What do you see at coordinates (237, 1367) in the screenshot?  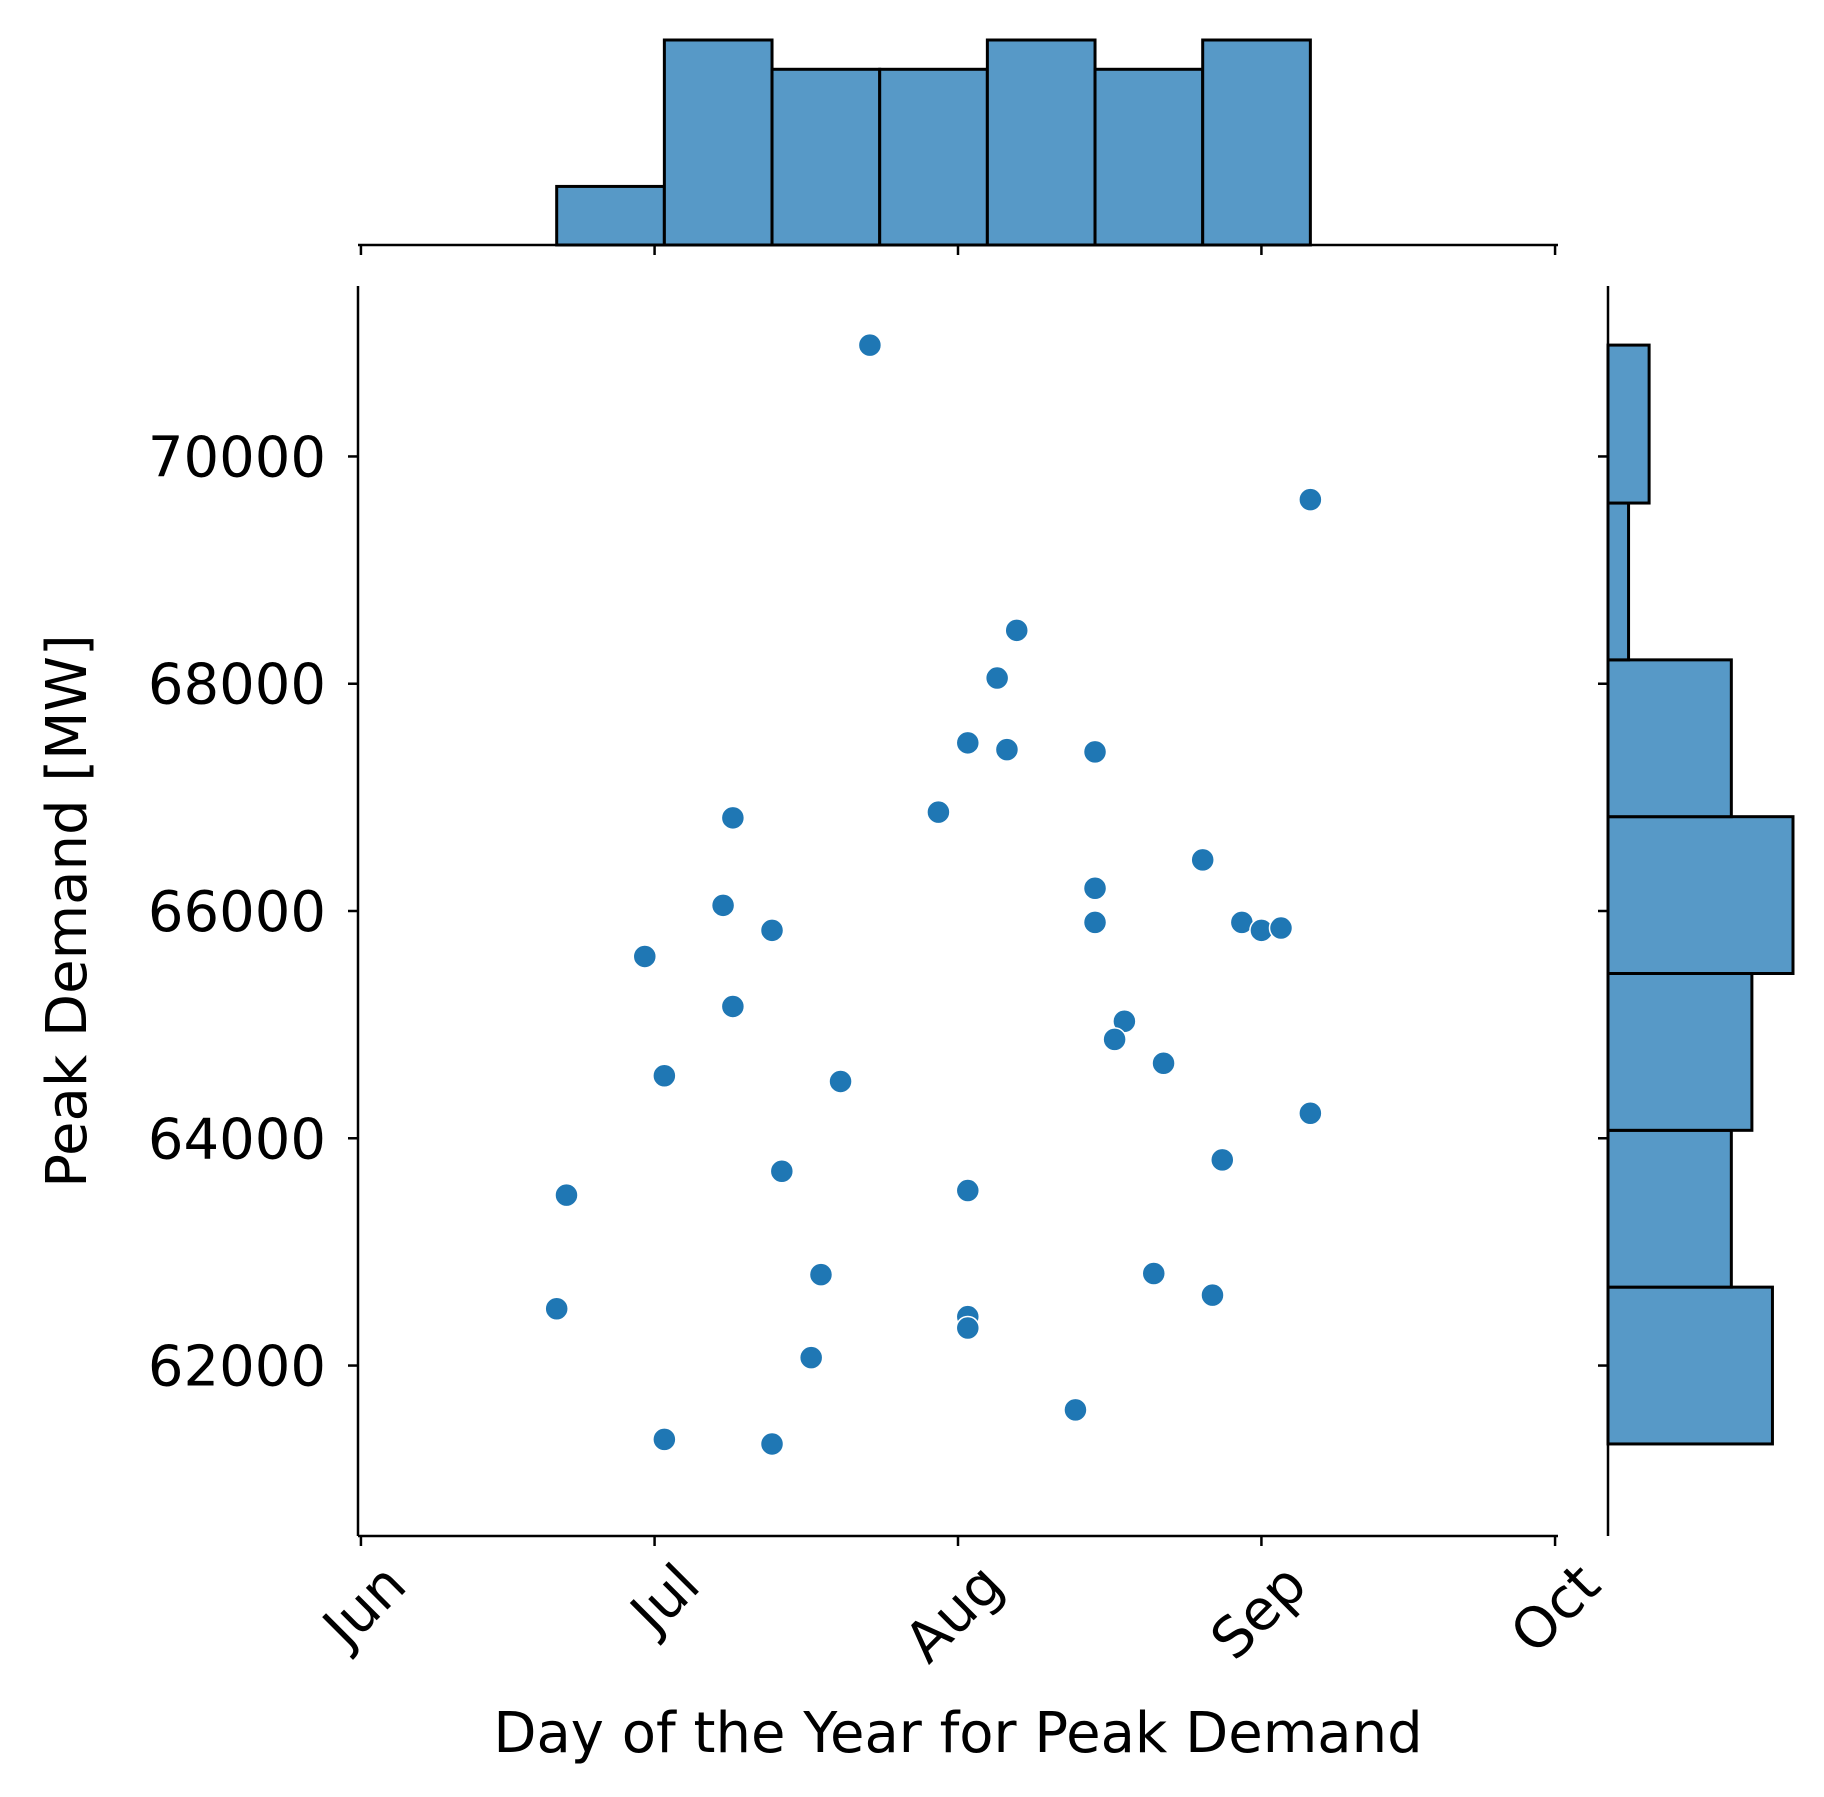 I see `y-tick-label: 62000` at bounding box center [237, 1367].